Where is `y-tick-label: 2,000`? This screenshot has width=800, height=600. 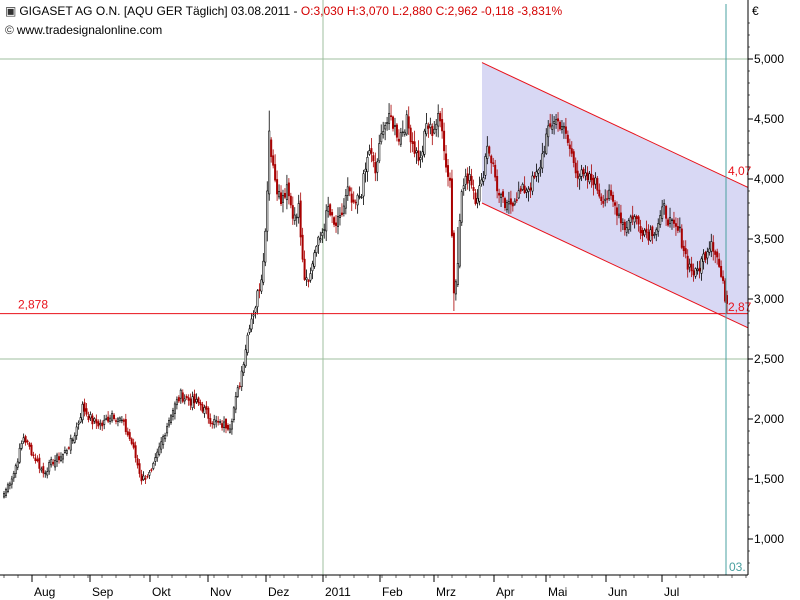 y-tick-label: 2,000 is located at coordinates (769, 419).